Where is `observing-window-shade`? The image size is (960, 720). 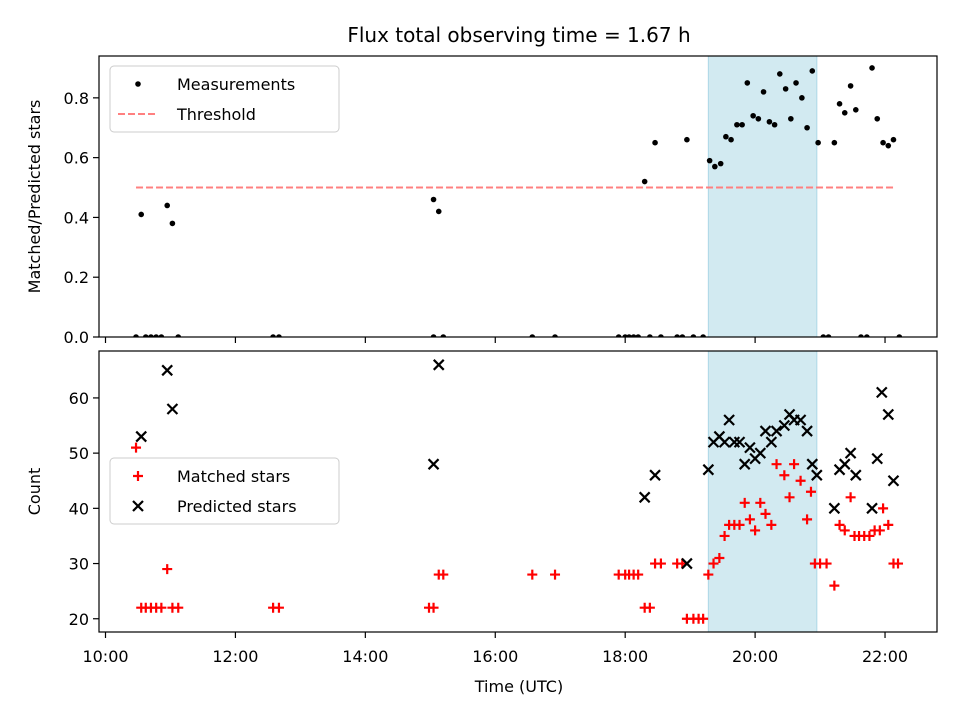 observing-window-shade is located at coordinates (762, 196).